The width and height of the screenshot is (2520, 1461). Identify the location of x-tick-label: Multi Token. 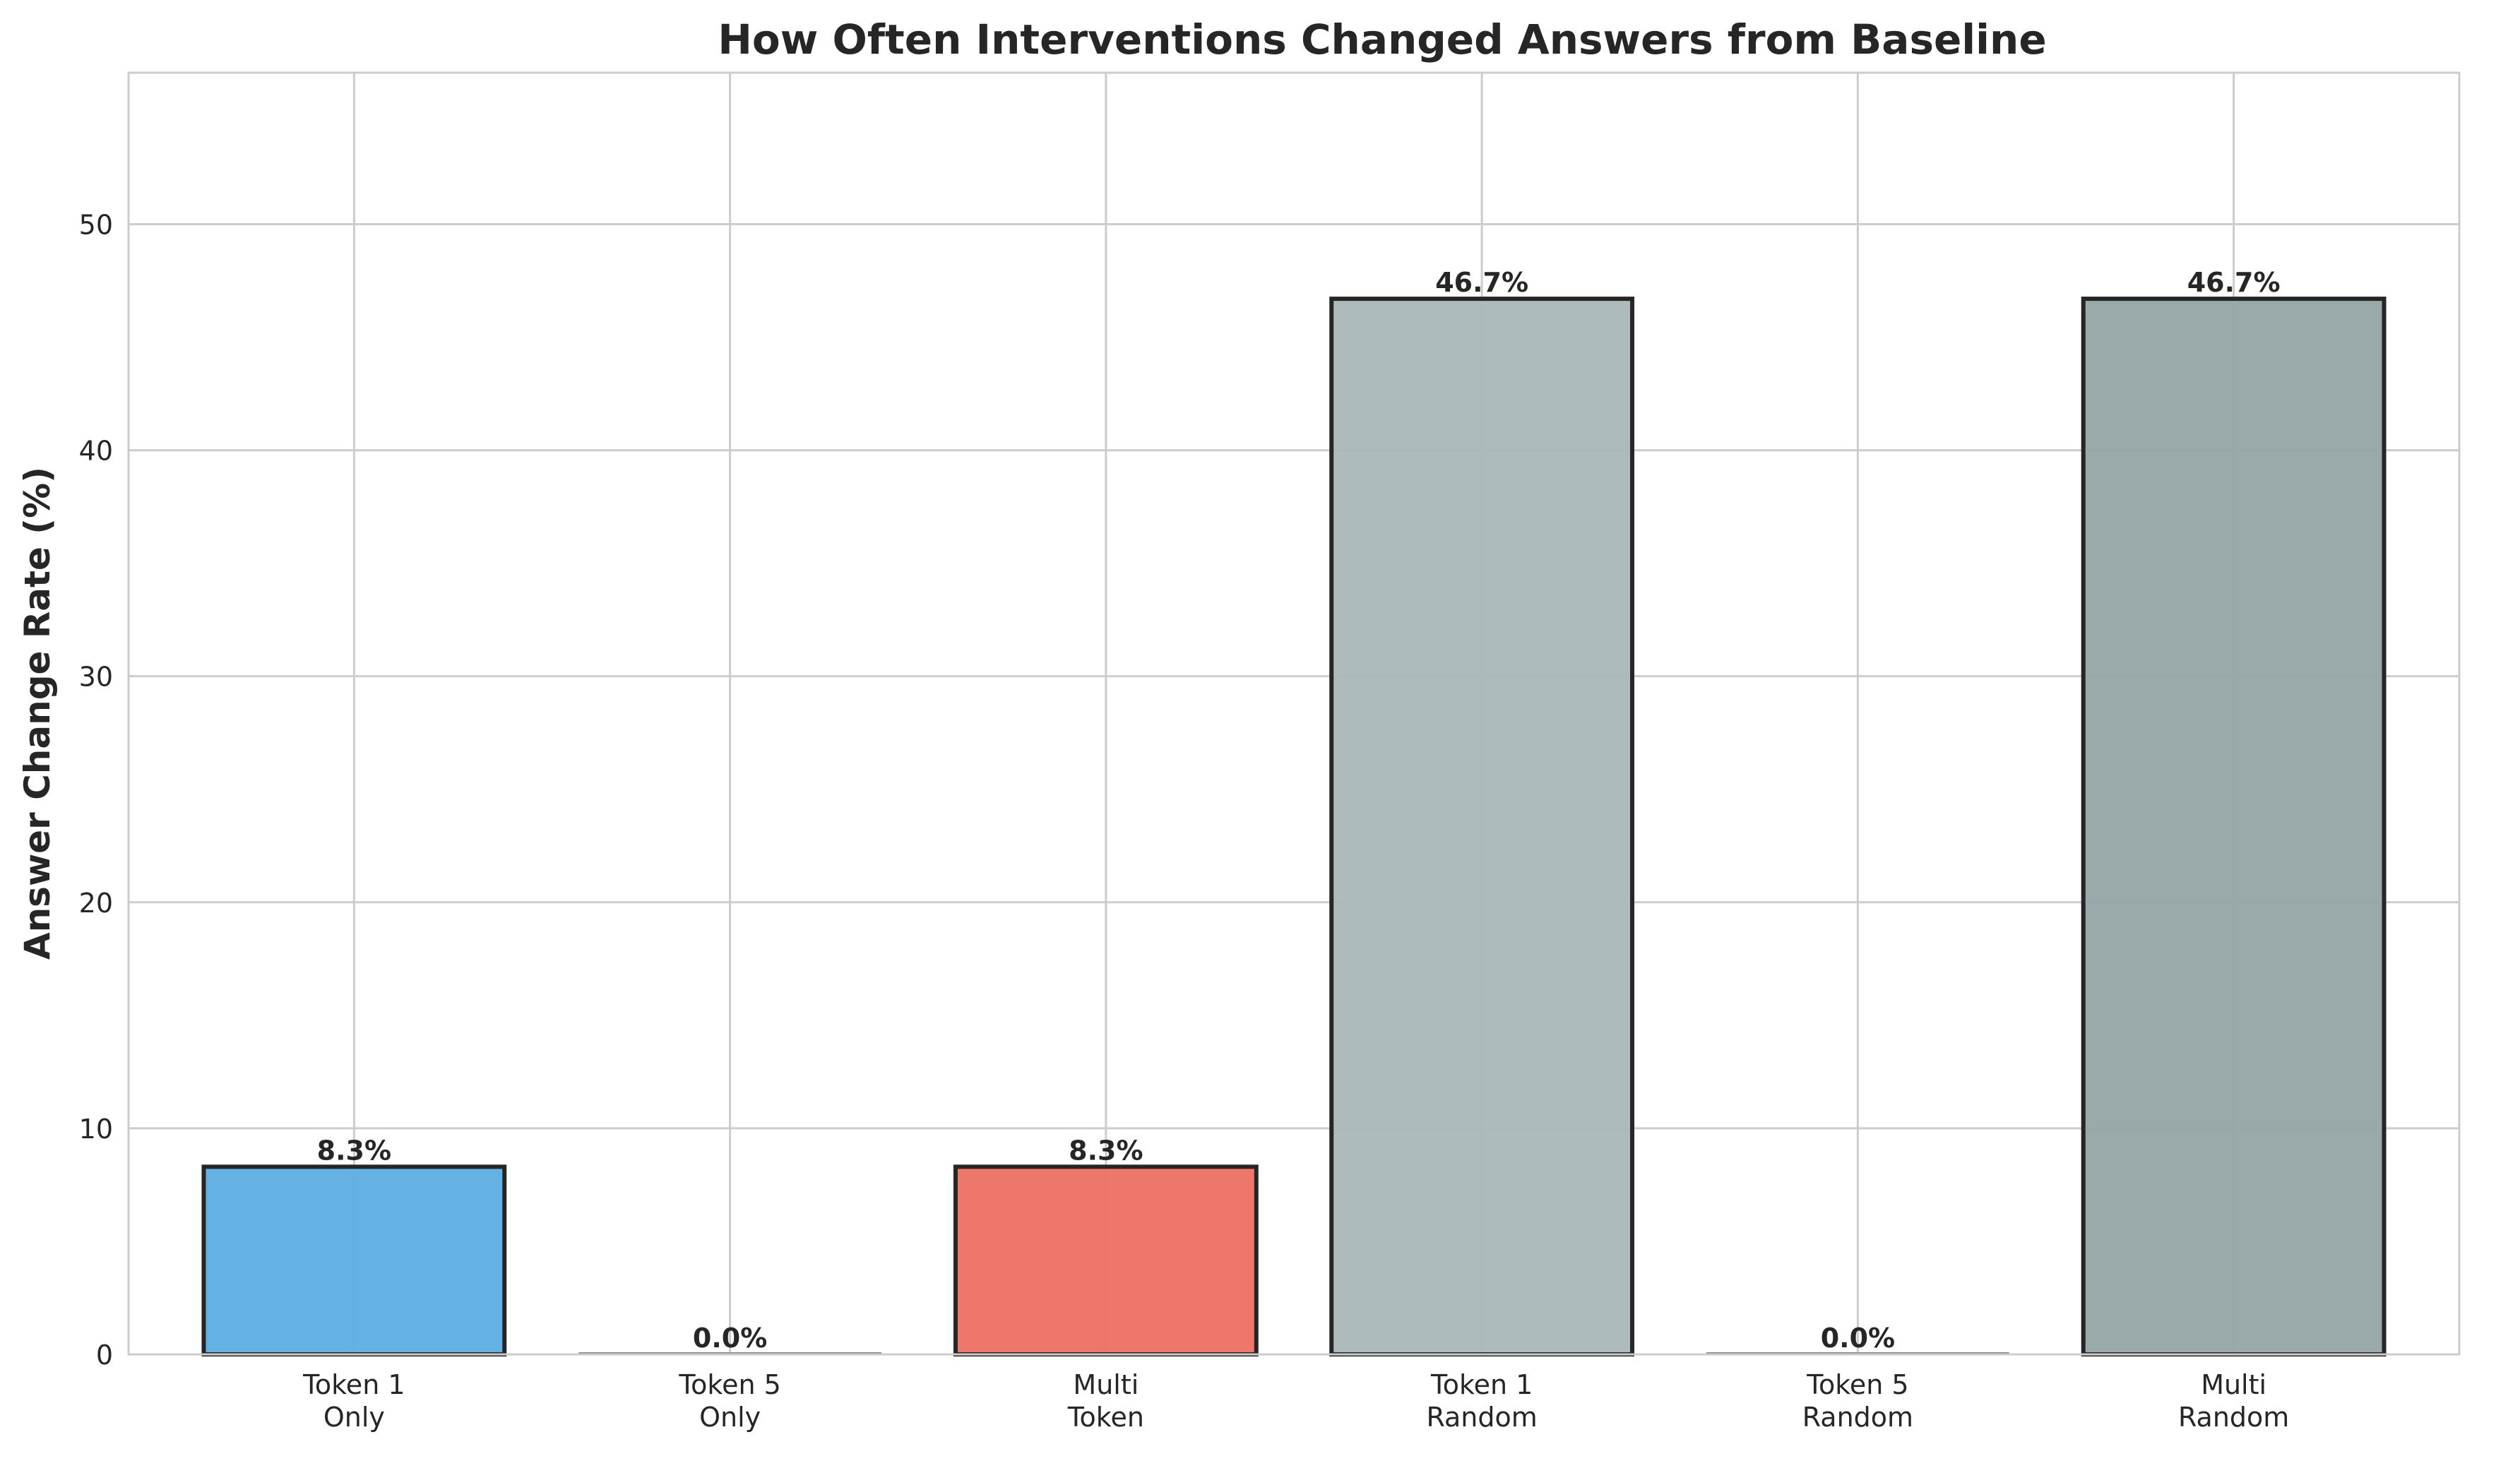
(1105, 1401).